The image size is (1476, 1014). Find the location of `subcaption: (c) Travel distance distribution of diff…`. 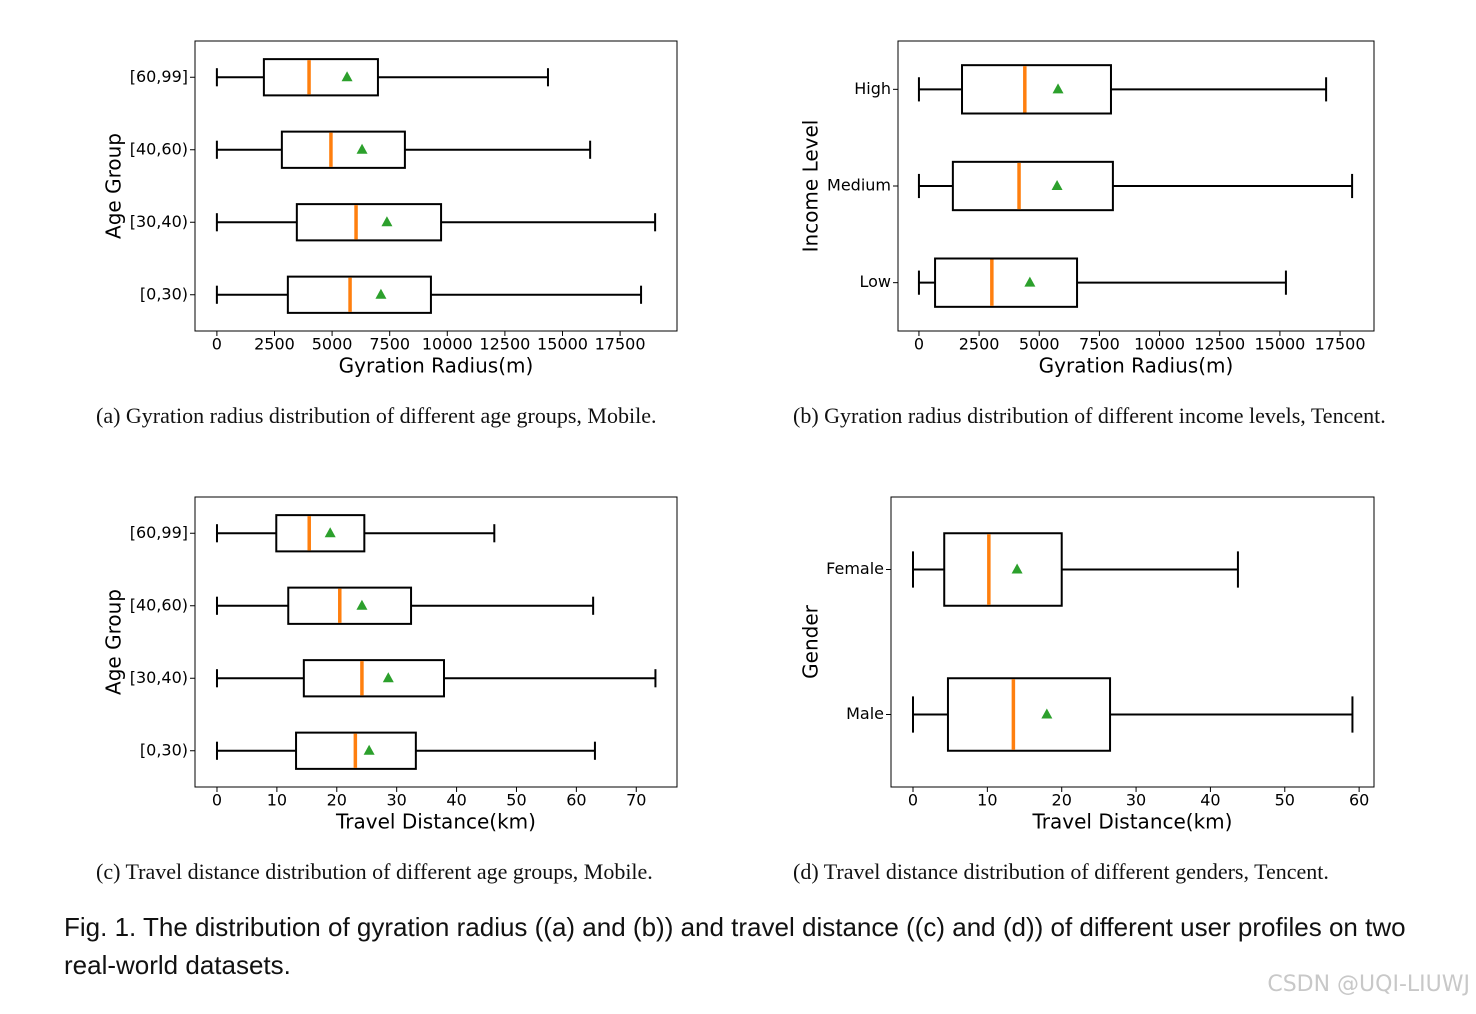

subcaption: (c) Travel distance distribution of diff… is located at coordinates (374, 871).